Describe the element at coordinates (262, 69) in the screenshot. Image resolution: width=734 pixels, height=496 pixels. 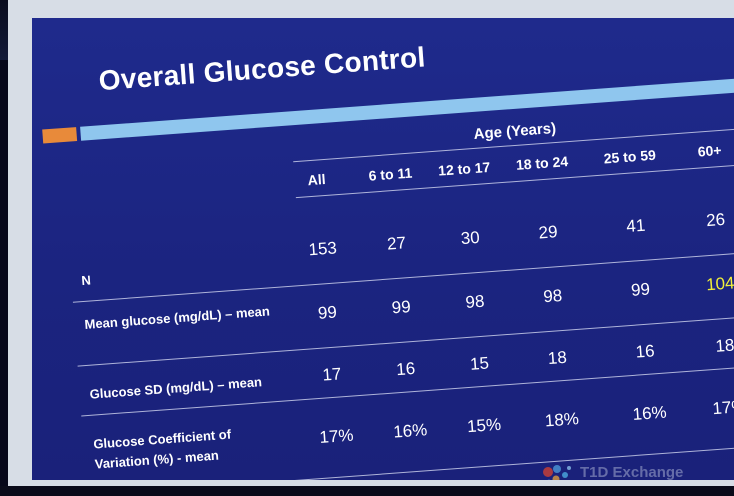
I see `slide-title: Overall Glucose Control` at that location.